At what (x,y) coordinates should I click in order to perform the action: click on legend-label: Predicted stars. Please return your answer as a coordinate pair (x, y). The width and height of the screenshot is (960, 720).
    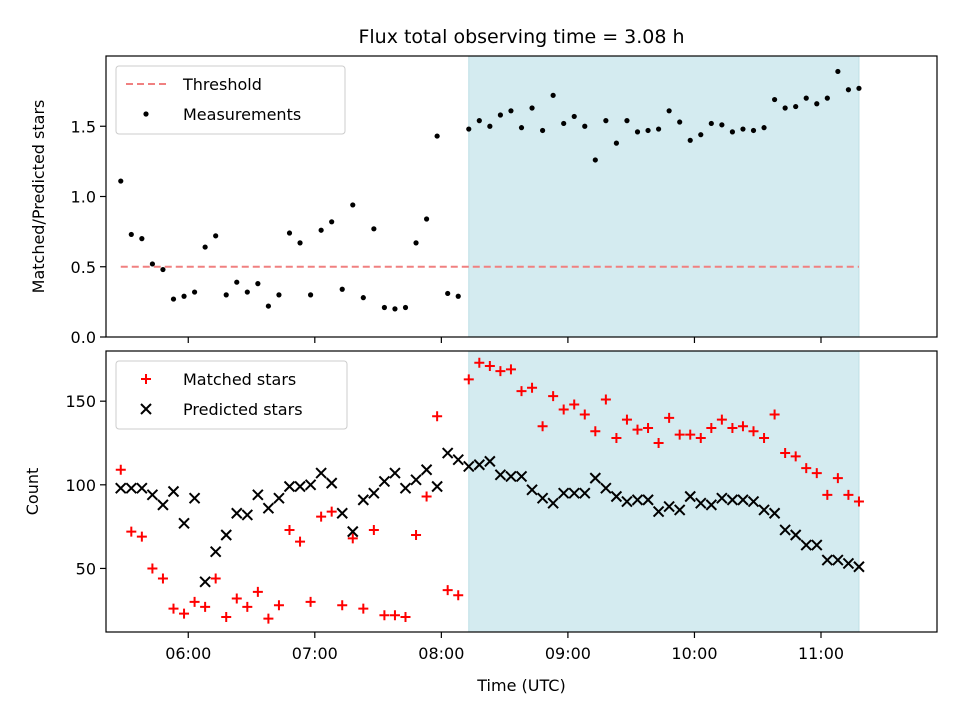
    Looking at the image, I should click on (243, 409).